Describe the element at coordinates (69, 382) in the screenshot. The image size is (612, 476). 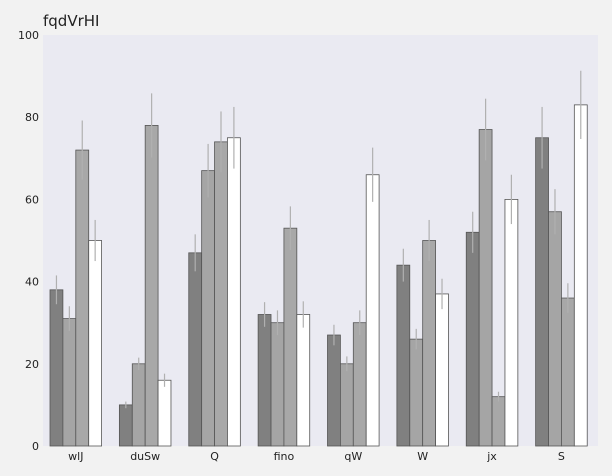
I see `bar-wlJ-s2` at that location.